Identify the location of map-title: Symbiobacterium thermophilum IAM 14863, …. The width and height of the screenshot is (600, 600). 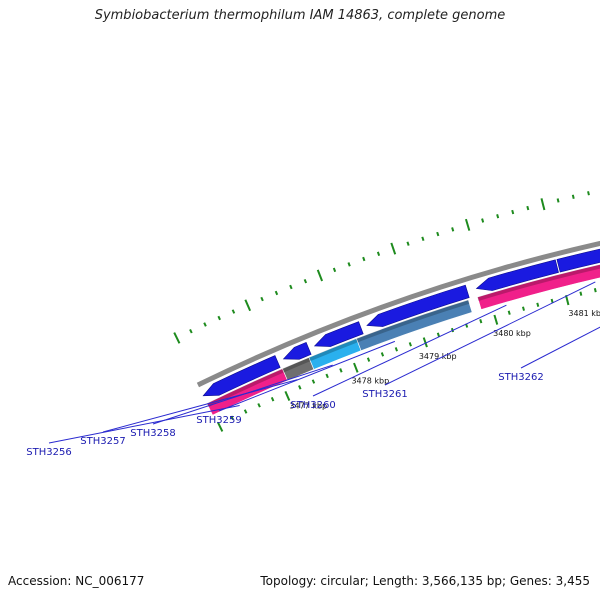
(300, 15).